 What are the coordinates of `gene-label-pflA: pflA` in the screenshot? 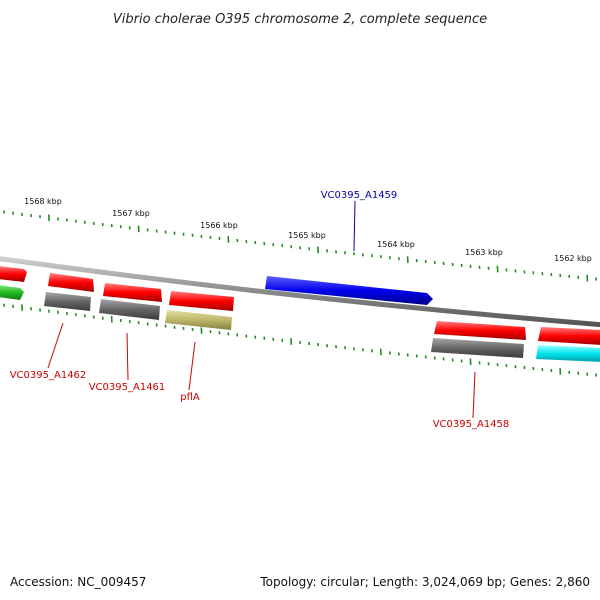 It's located at (190, 397).